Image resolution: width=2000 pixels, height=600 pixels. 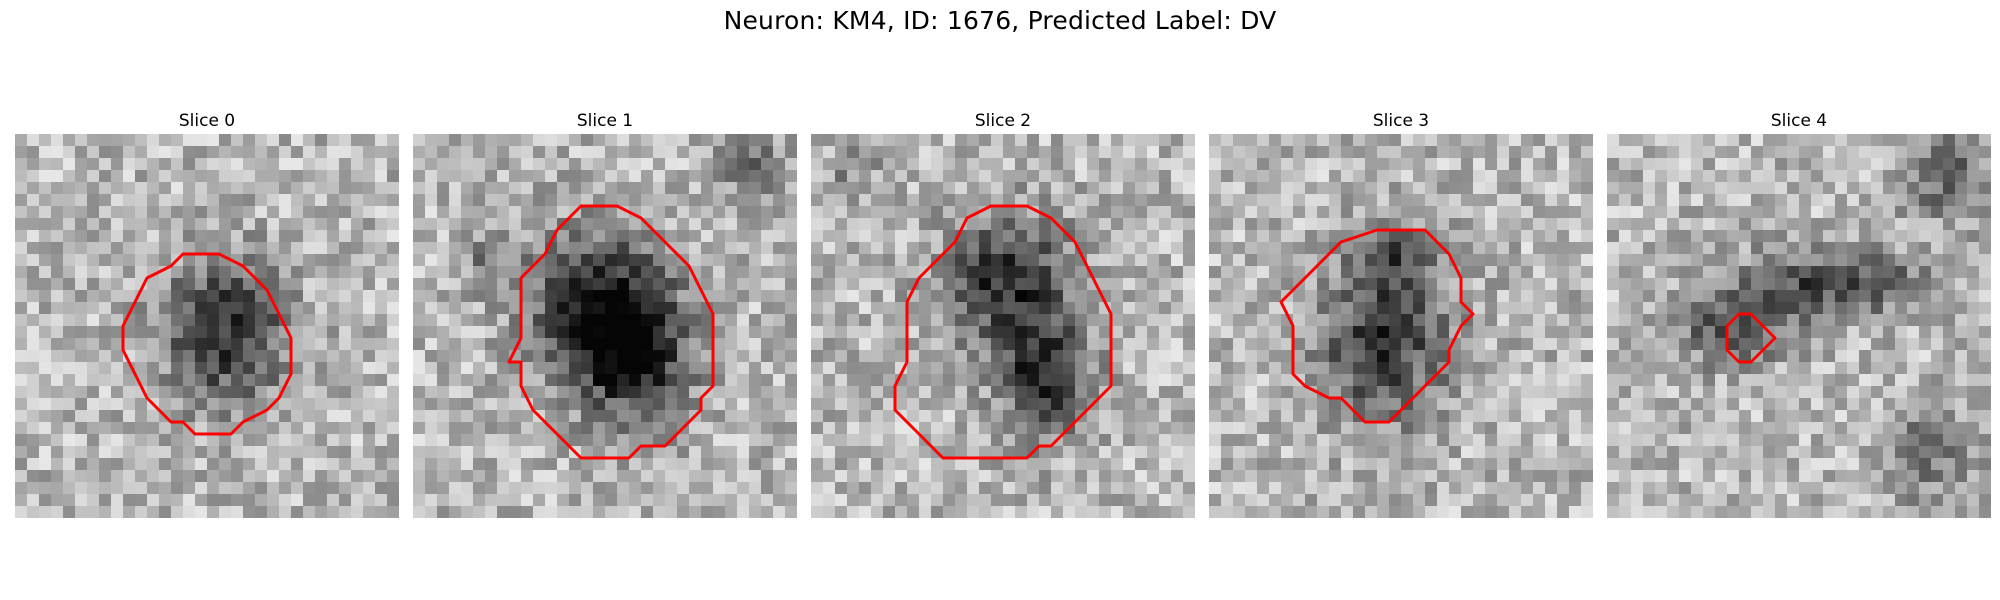 I want to click on panel-title: Slice 3, so click(x=1401, y=121).